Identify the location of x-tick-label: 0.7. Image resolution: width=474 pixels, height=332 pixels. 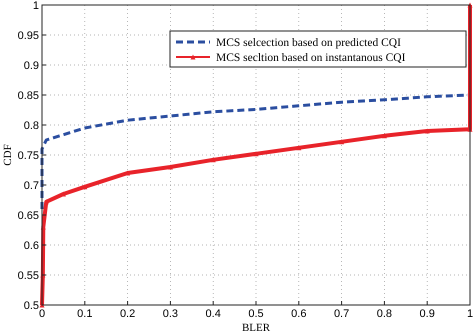
(342, 314).